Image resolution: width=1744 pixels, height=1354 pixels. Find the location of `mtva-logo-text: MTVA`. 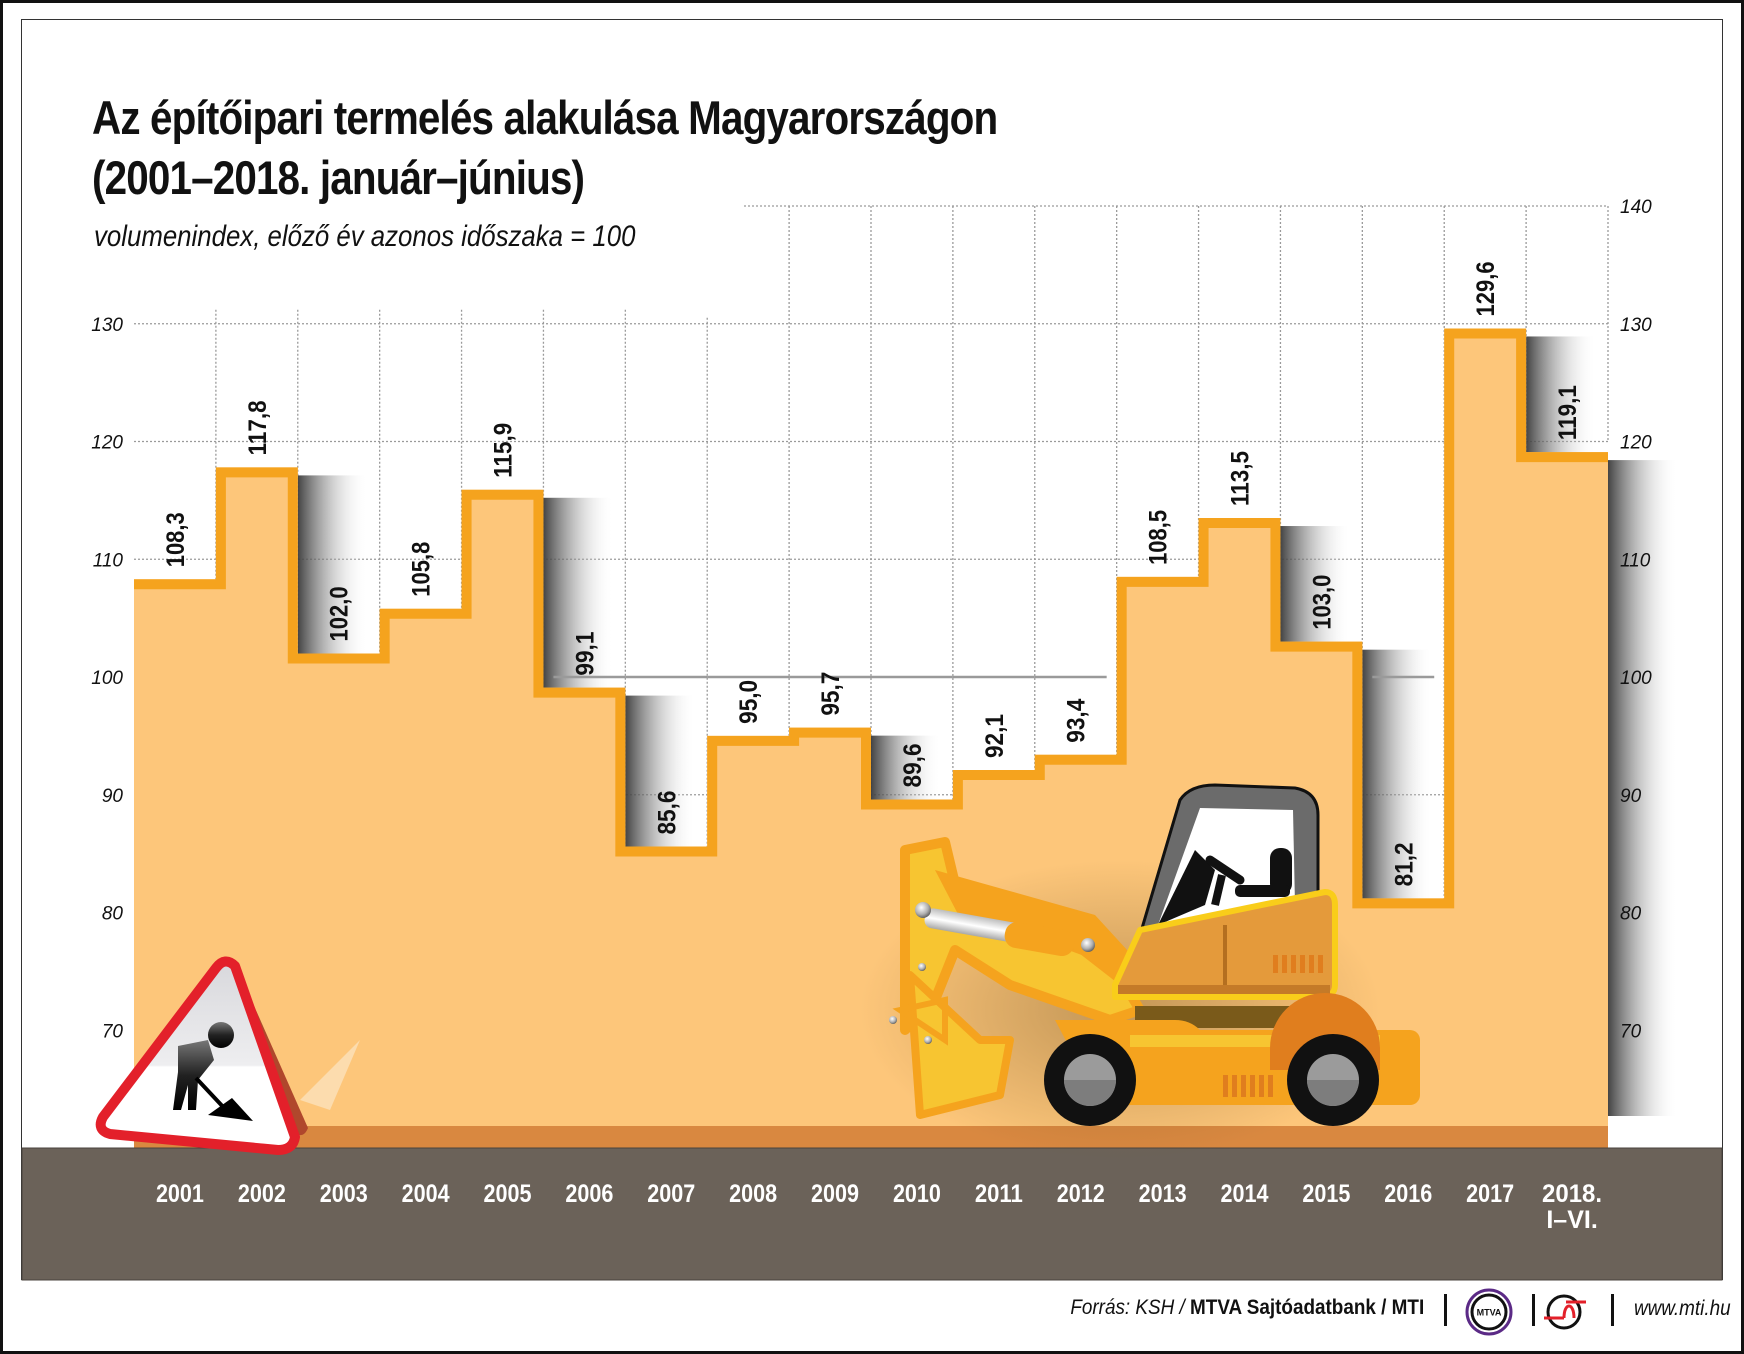

mtva-logo-text: MTVA is located at coordinates (1489, 1313).